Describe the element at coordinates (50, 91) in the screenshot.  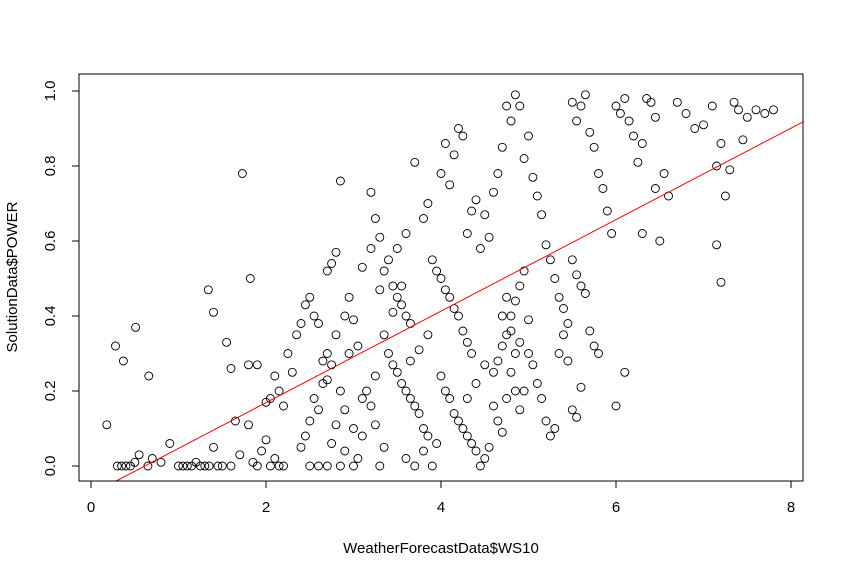
I see `y-tick-label: 1.0` at that location.